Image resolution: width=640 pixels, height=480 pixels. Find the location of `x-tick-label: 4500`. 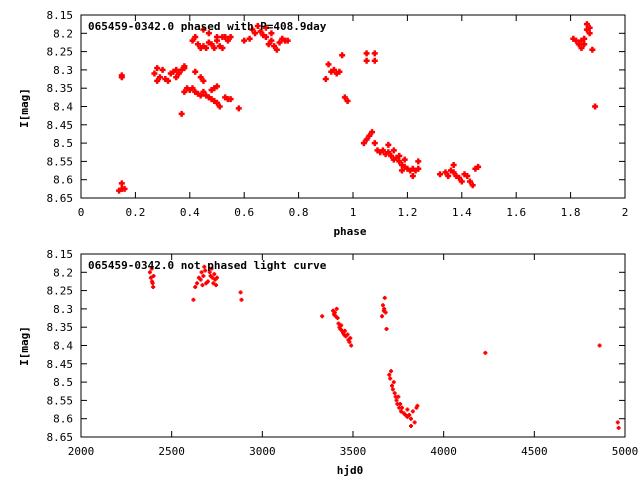

x-tick-label: 4500 is located at coordinates (534, 451).